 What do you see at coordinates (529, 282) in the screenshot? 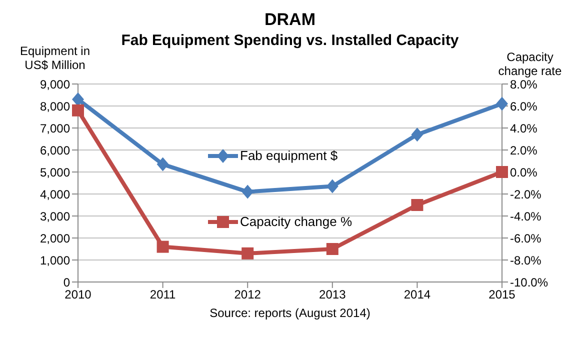
I see `y2-tick-label: -10.0%` at bounding box center [529, 282].